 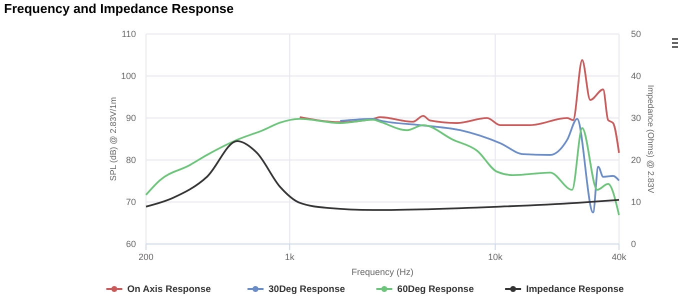 I want to click on x-tick-label: 40k, so click(x=619, y=257).